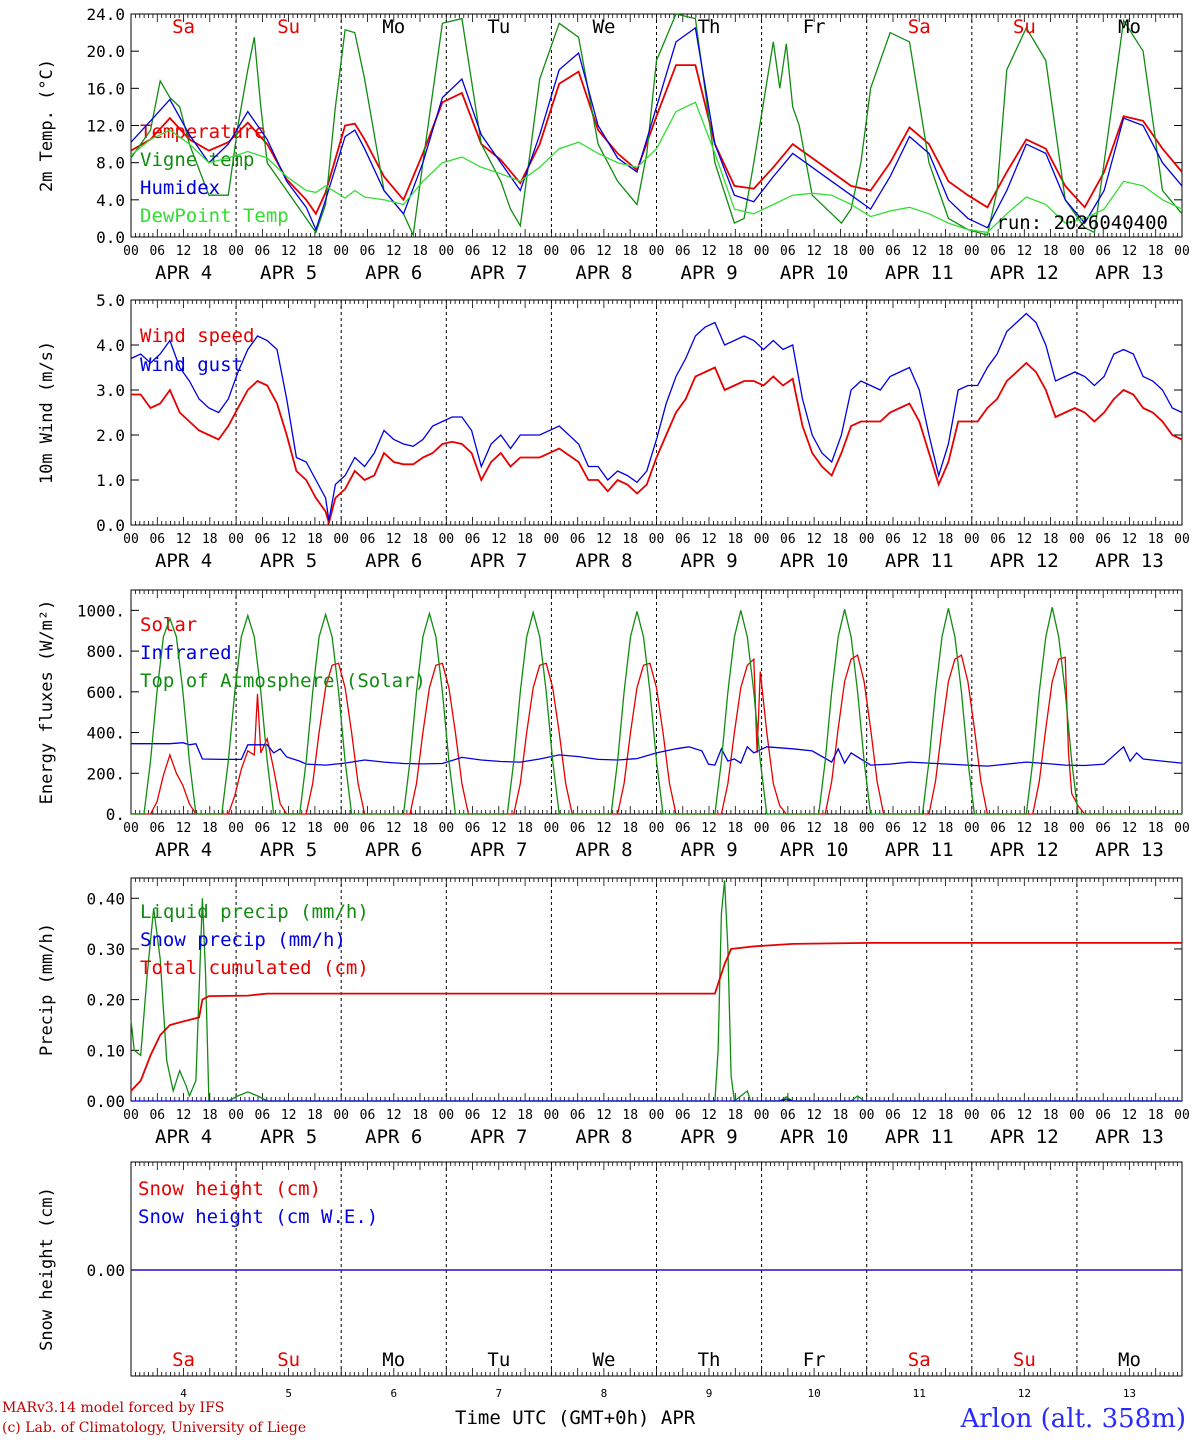  I want to click on y-tick-label-energy: 0., so click(115, 814).